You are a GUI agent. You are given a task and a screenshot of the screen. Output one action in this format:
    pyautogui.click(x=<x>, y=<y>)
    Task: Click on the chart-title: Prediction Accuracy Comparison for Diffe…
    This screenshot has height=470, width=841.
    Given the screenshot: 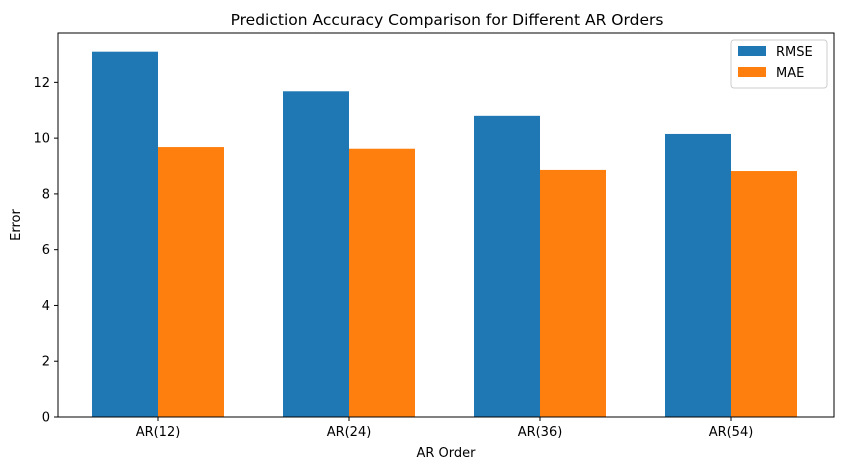 What is the action you would take?
    pyautogui.click(x=447, y=20)
    